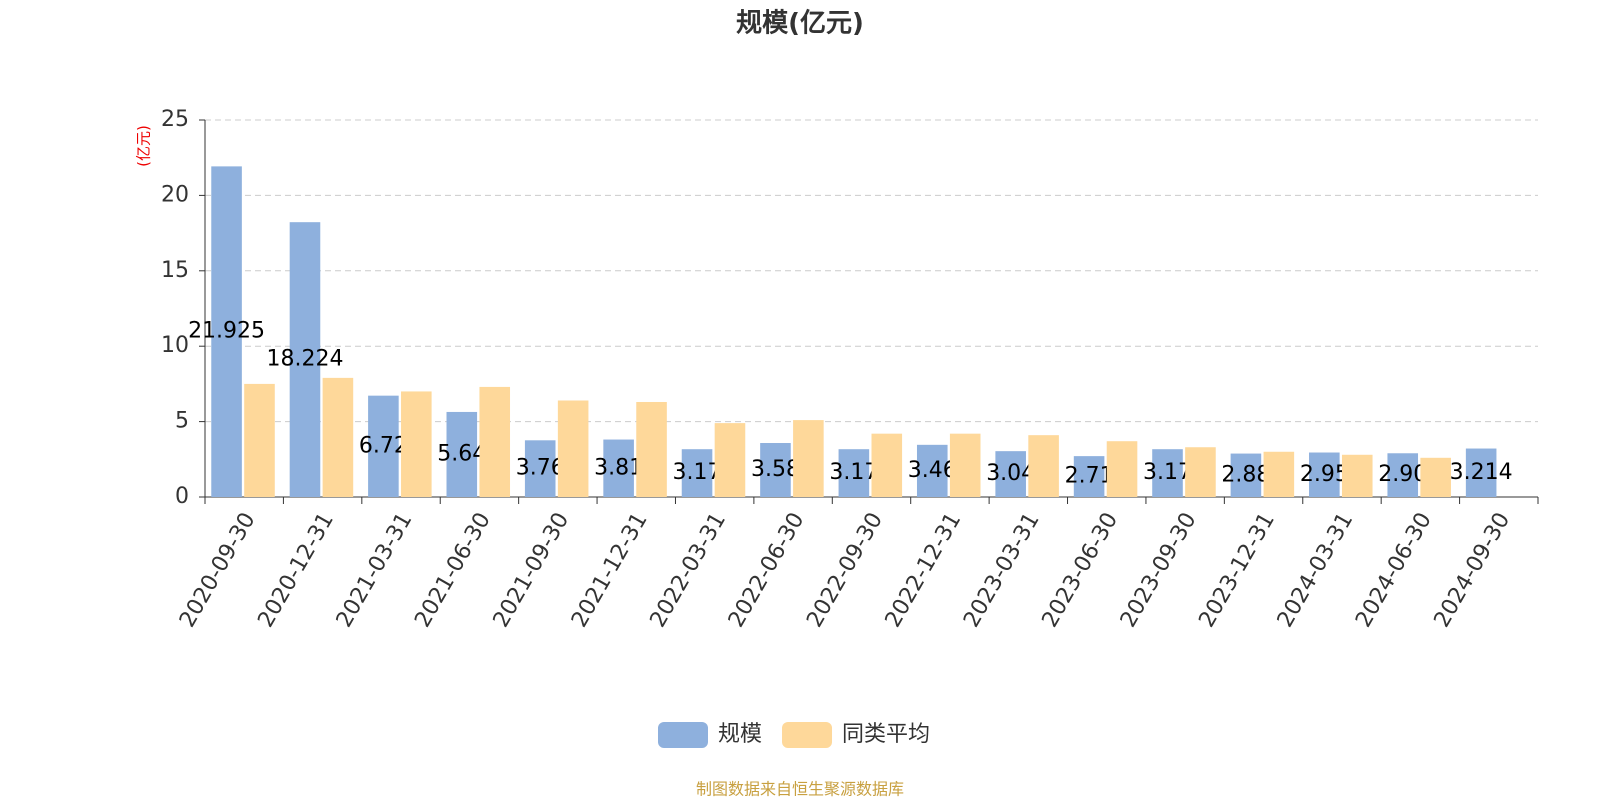  Describe the element at coordinates (182, 421) in the screenshot. I see `y-tick-label: 5` at that location.